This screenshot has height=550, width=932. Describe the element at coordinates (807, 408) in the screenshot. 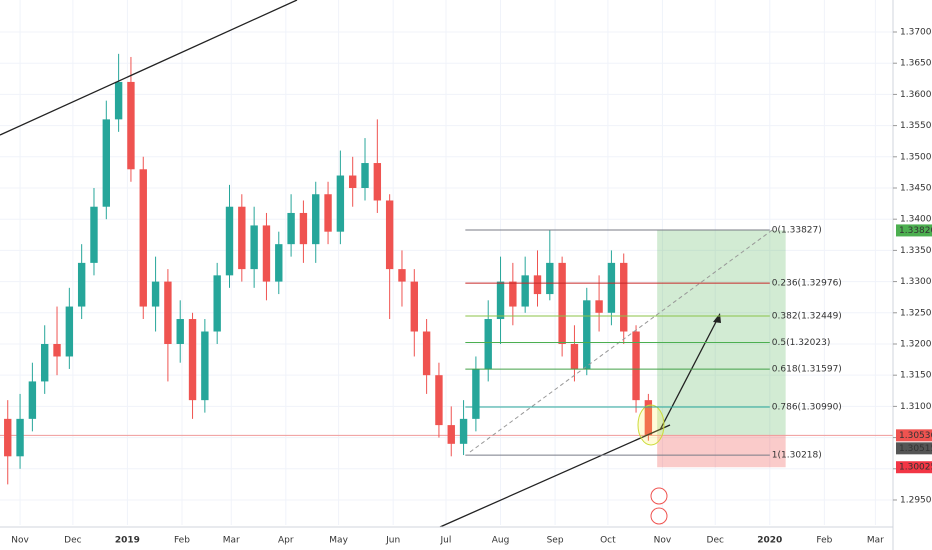

I see `fib-label: 0.786(1.30990)` at that location.